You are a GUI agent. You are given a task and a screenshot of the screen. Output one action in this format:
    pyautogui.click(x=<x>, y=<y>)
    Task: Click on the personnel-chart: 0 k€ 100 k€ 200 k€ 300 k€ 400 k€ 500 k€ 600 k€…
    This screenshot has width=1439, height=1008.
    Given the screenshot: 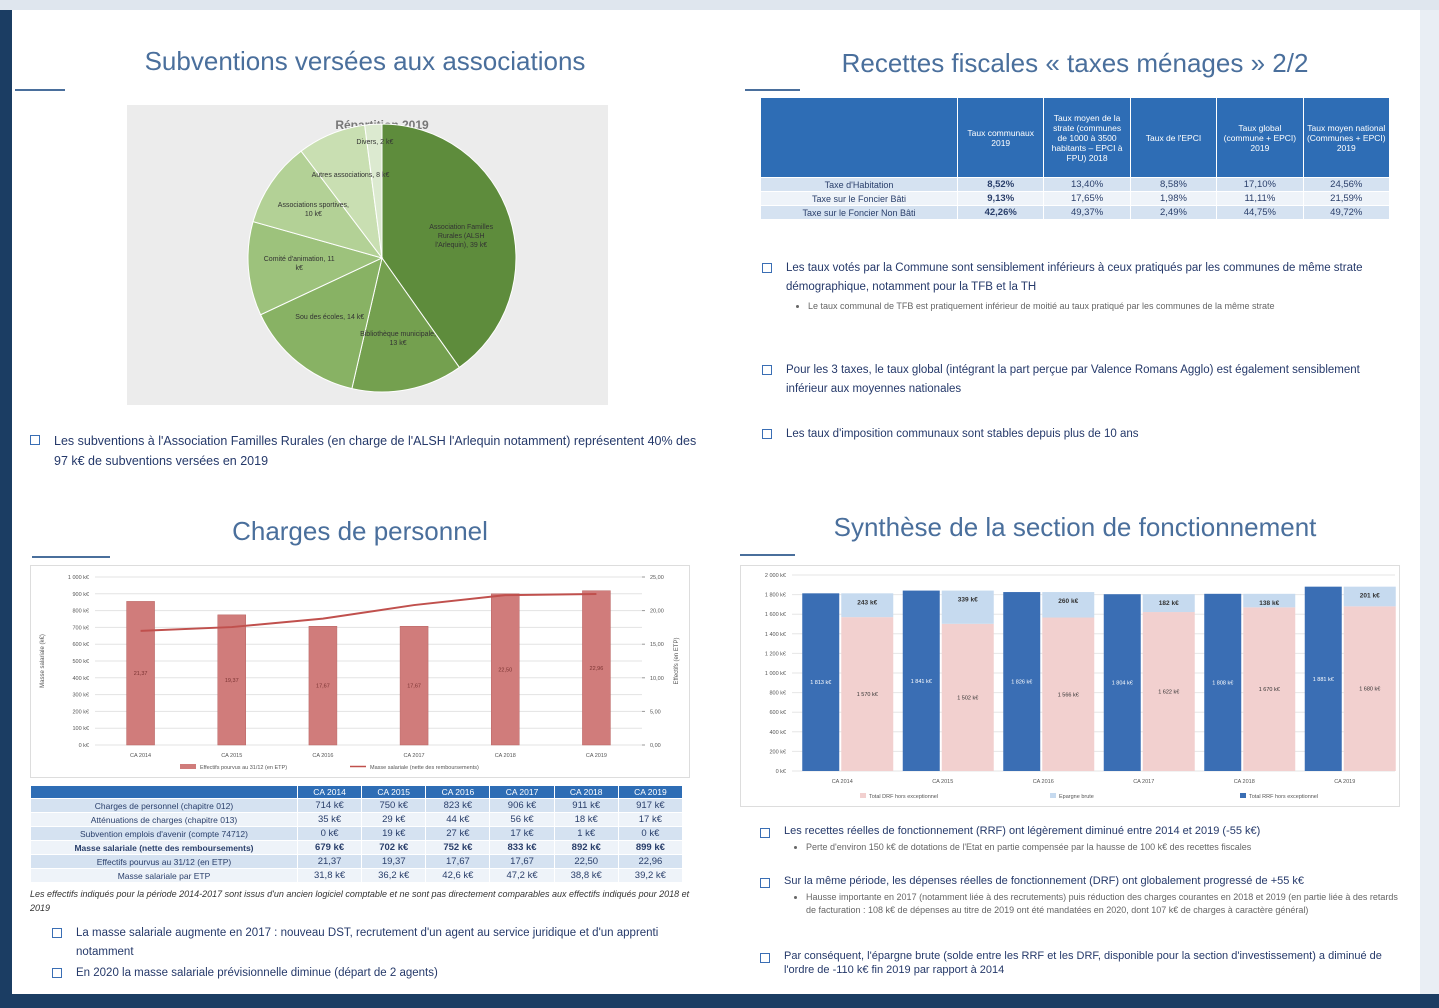 What is the action you would take?
    pyautogui.click(x=360, y=671)
    